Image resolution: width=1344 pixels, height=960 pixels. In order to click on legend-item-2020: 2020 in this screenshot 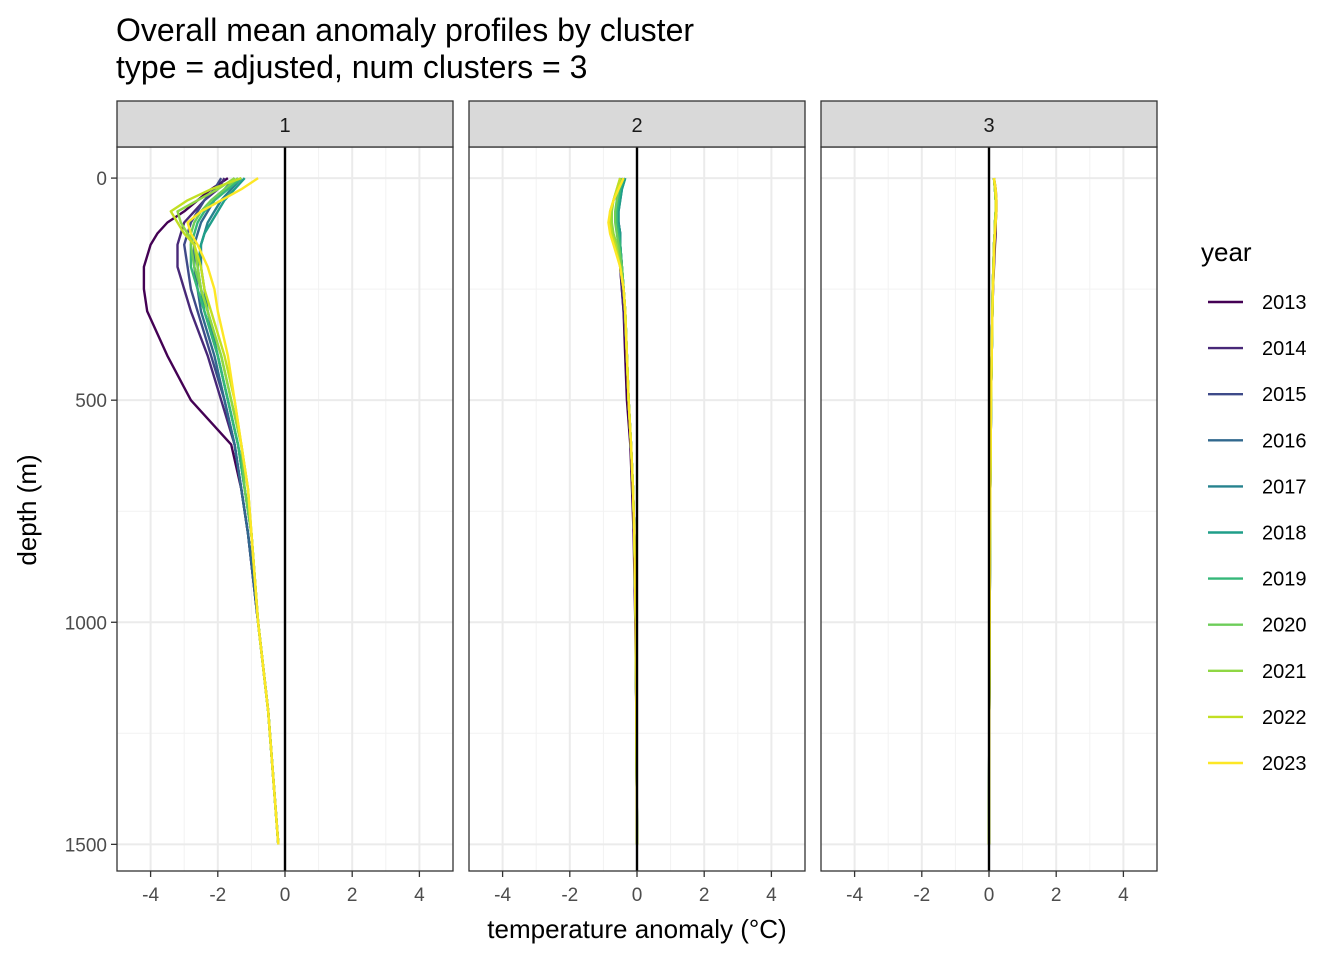, I will do `click(1257, 626)`.